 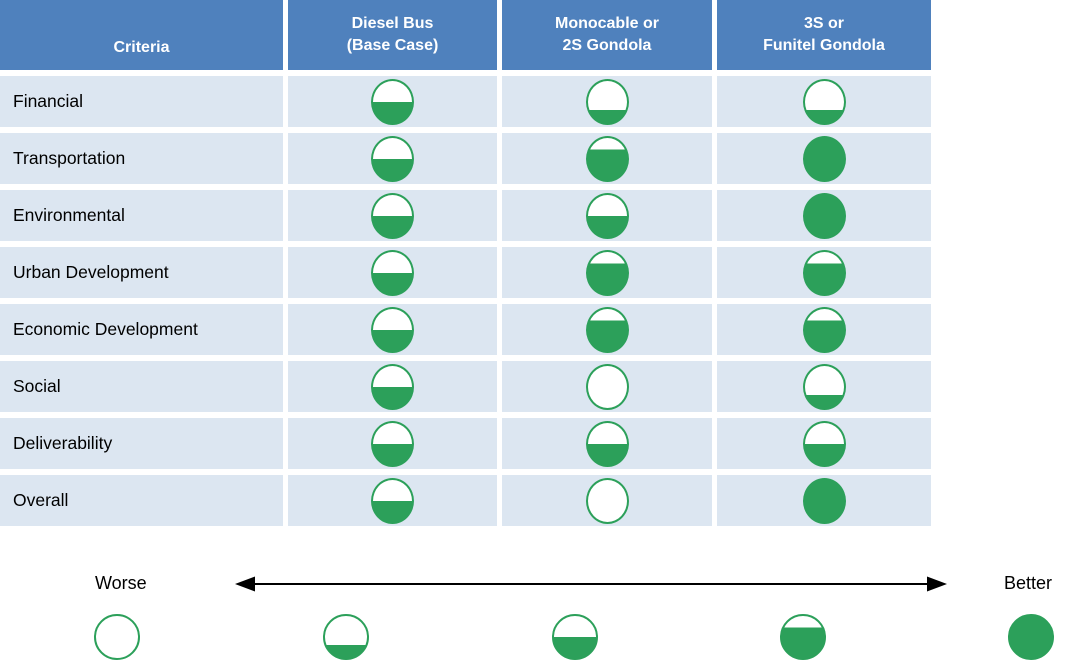 What do you see at coordinates (141, 386) in the screenshot?
I see `row-label-social: Social` at bounding box center [141, 386].